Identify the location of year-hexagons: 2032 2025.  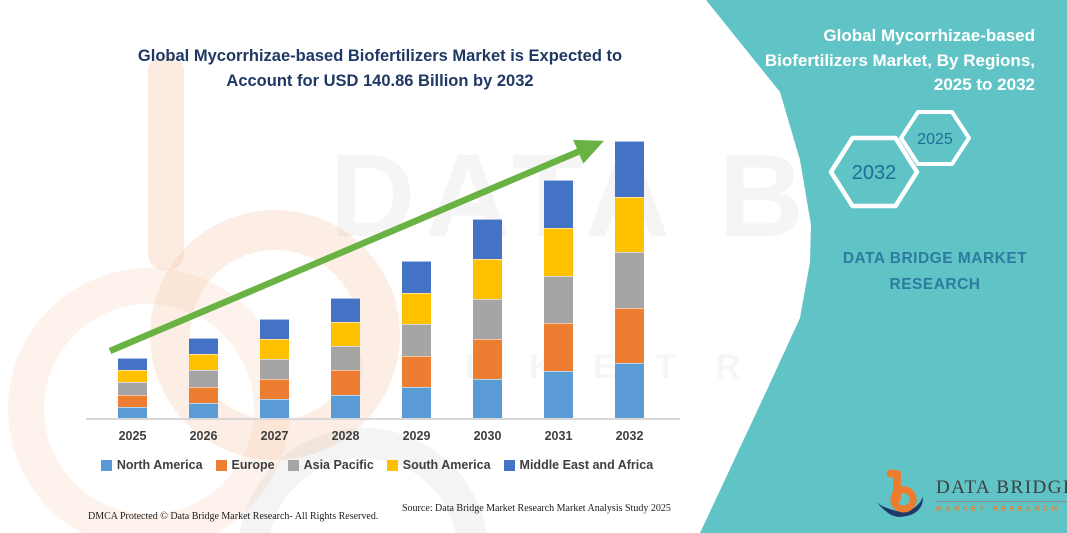
(899, 159).